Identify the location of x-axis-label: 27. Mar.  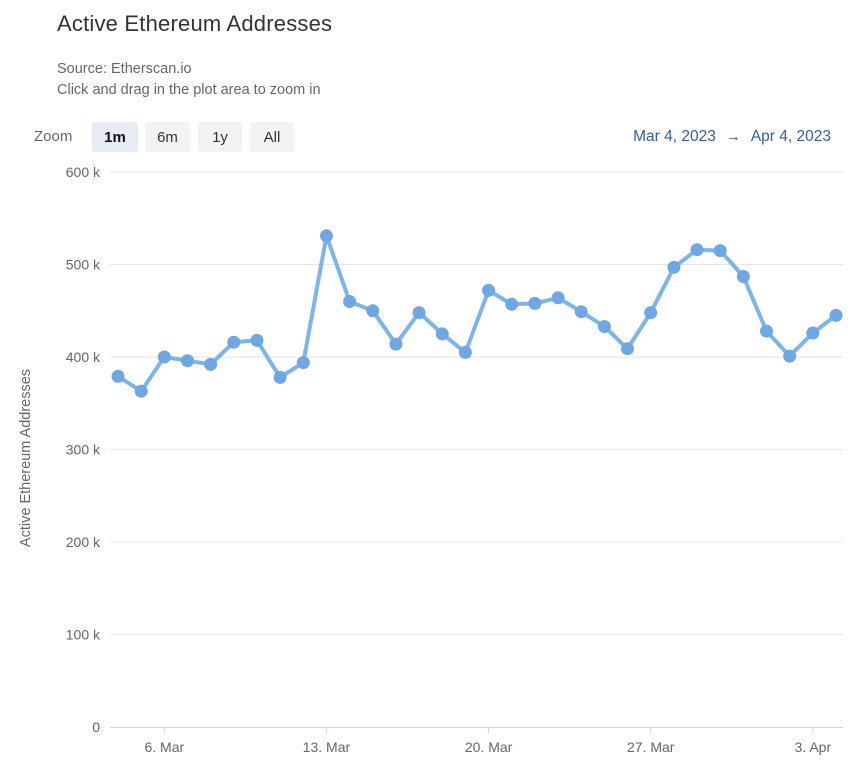
(651, 747).